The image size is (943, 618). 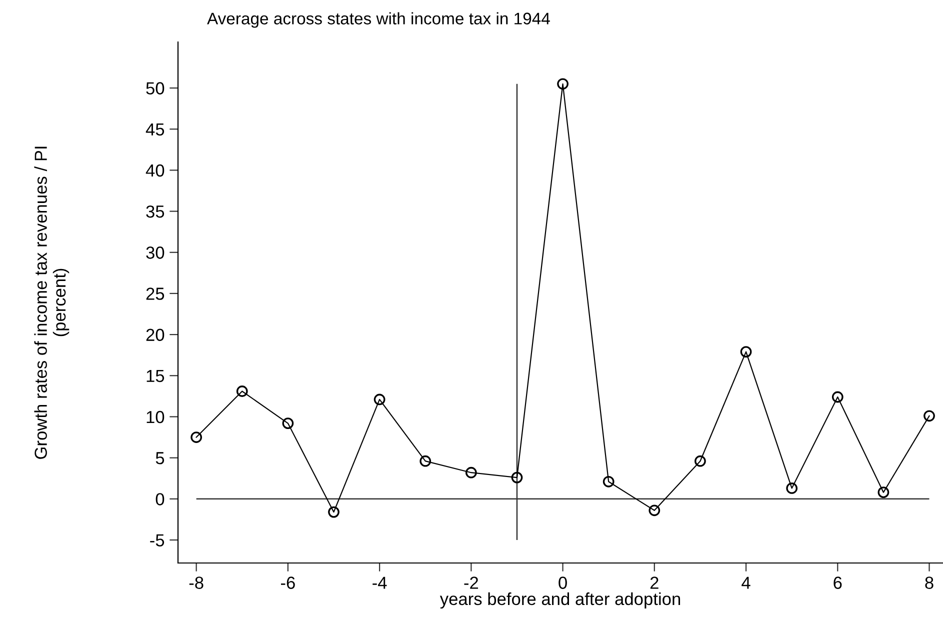 What do you see at coordinates (562, 582) in the screenshot?
I see `x-tick-label: 0` at bounding box center [562, 582].